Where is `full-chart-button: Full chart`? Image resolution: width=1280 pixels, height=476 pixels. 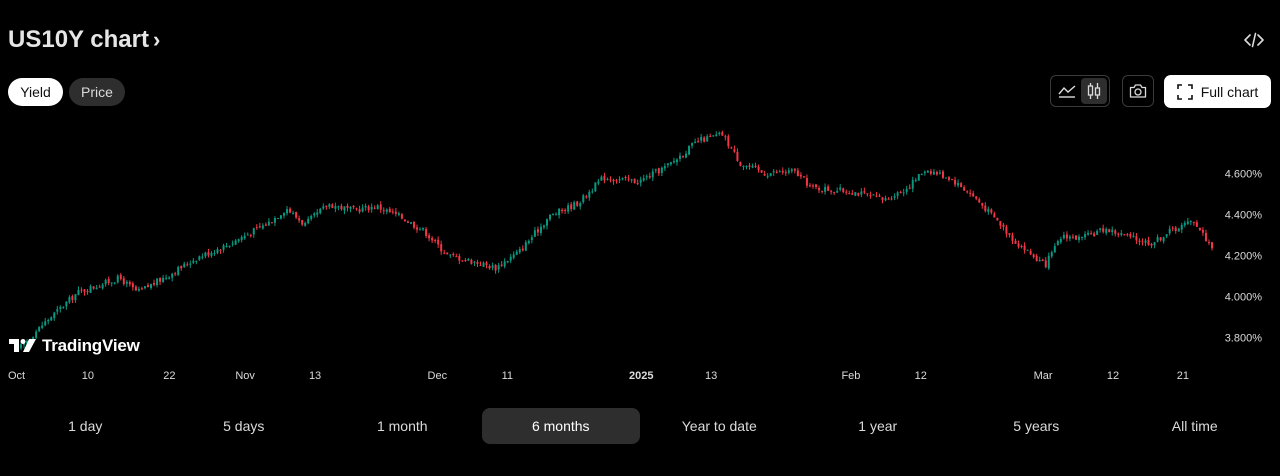 full-chart-button: Full chart is located at coordinates (1217, 91).